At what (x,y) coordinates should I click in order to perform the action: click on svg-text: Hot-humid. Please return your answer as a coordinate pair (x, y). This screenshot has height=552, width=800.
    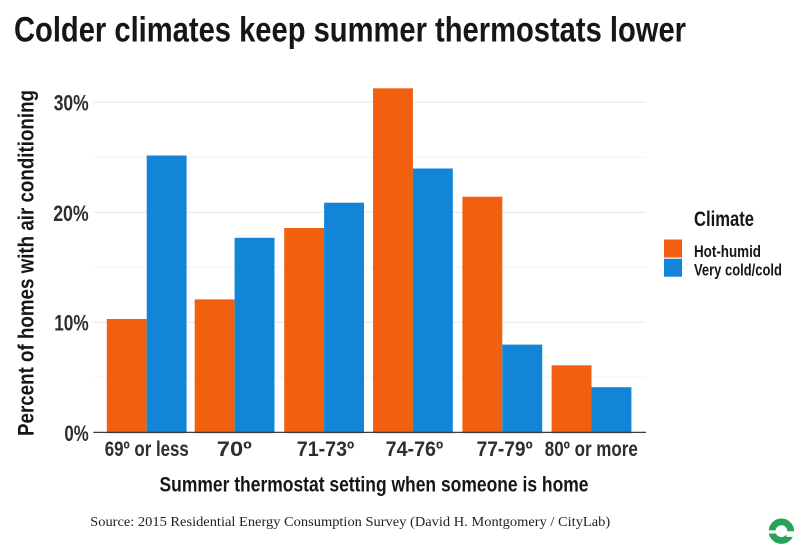
    Looking at the image, I should click on (727, 251).